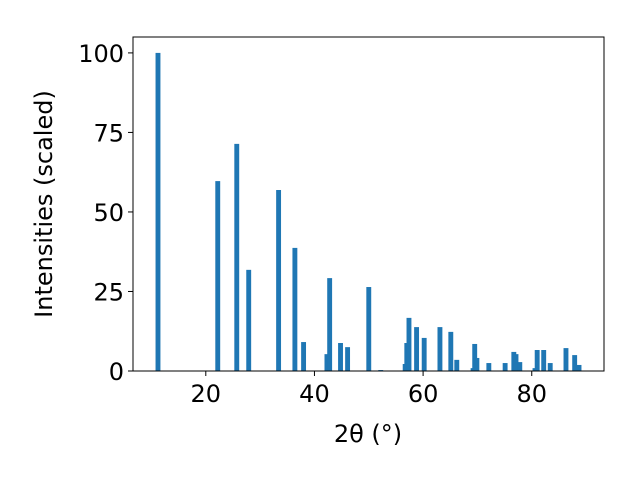 The image size is (640, 484). What do you see at coordinates (108, 292) in the screenshot?
I see `y-tick-label: 25` at bounding box center [108, 292].